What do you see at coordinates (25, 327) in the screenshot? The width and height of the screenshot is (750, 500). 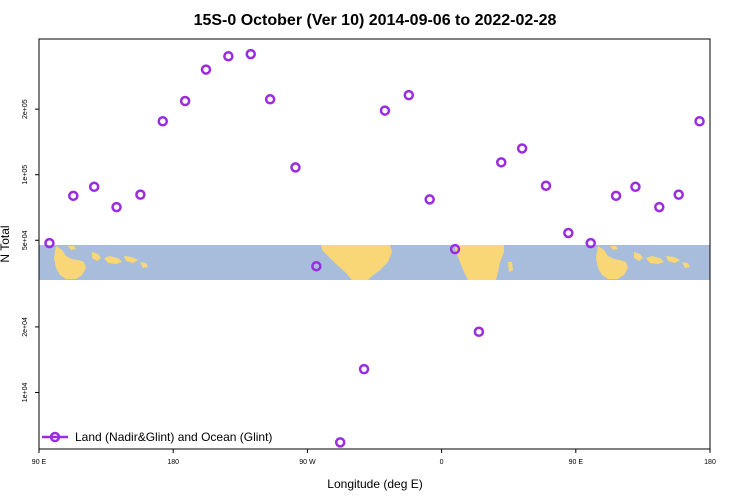 I see `y-tick-label: 2e+04` at bounding box center [25, 327].